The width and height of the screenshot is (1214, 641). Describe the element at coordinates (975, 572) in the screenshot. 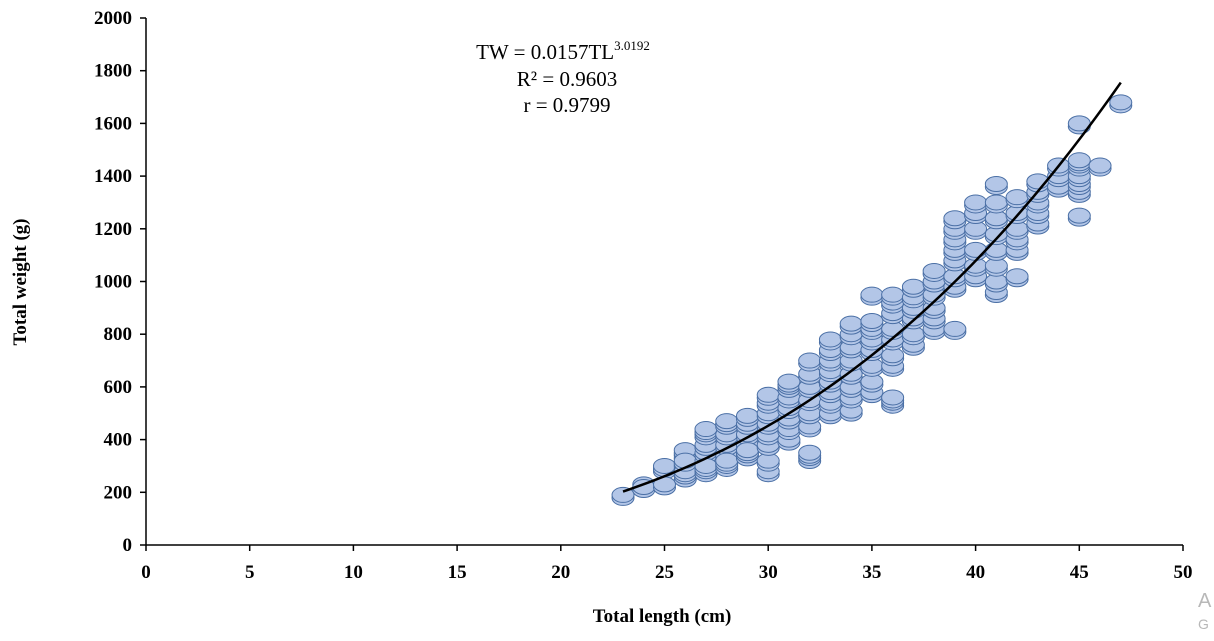

I see `x-tick-label: 40` at that location.